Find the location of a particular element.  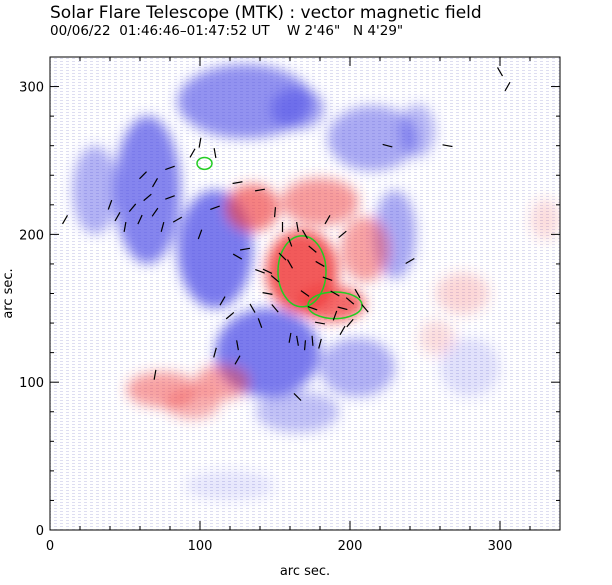

y-tick-label: 200 is located at coordinates (31, 235).